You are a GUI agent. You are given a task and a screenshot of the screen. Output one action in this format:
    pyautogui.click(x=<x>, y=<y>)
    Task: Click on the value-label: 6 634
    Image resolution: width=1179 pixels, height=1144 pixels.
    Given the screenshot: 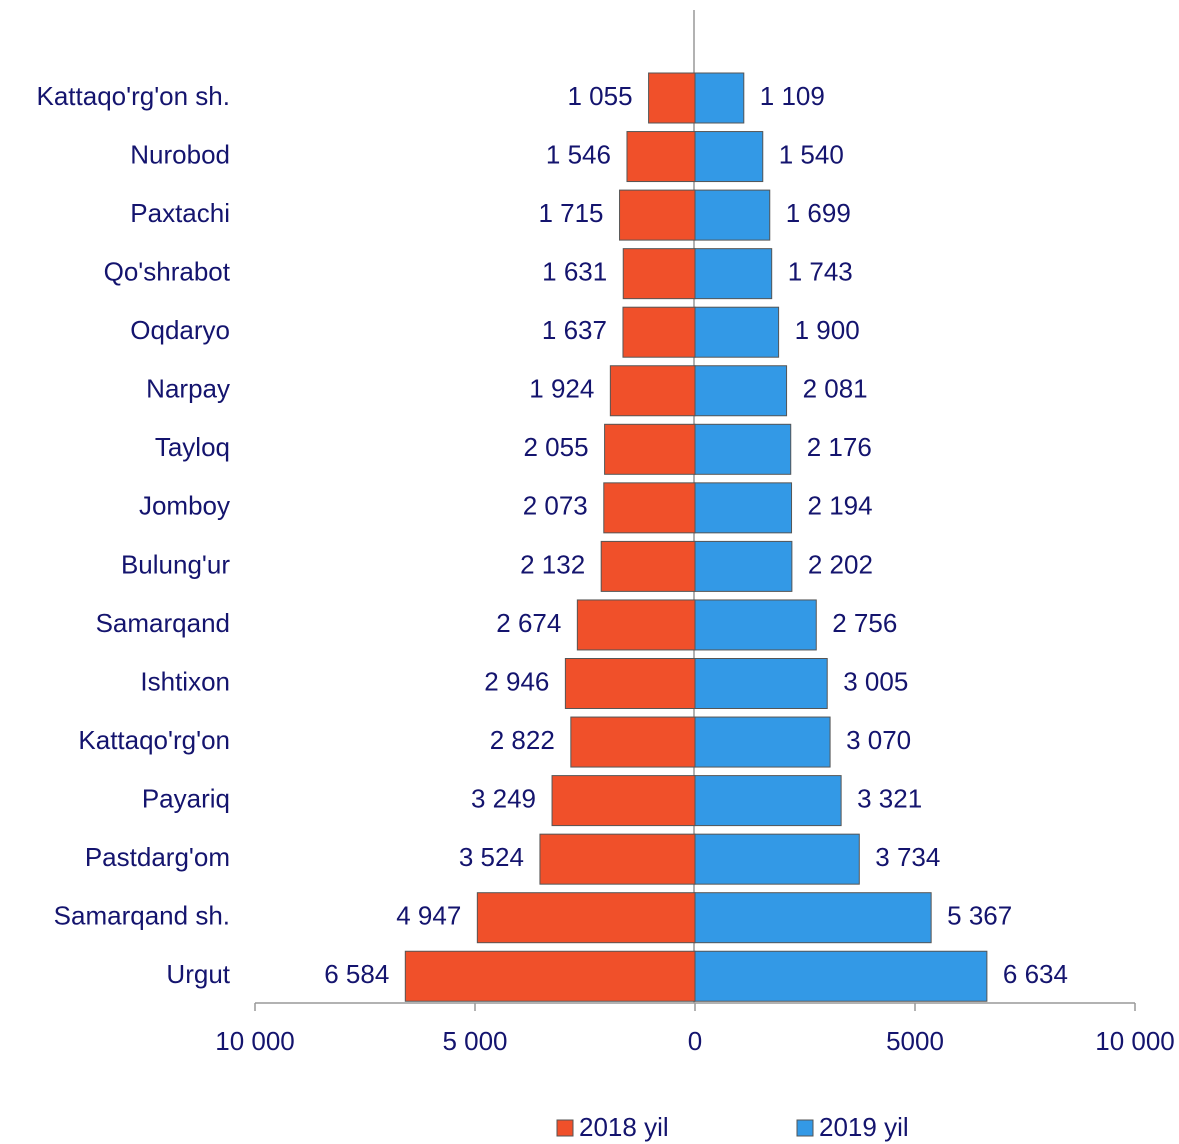 What is the action you would take?
    pyautogui.click(x=1035, y=974)
    